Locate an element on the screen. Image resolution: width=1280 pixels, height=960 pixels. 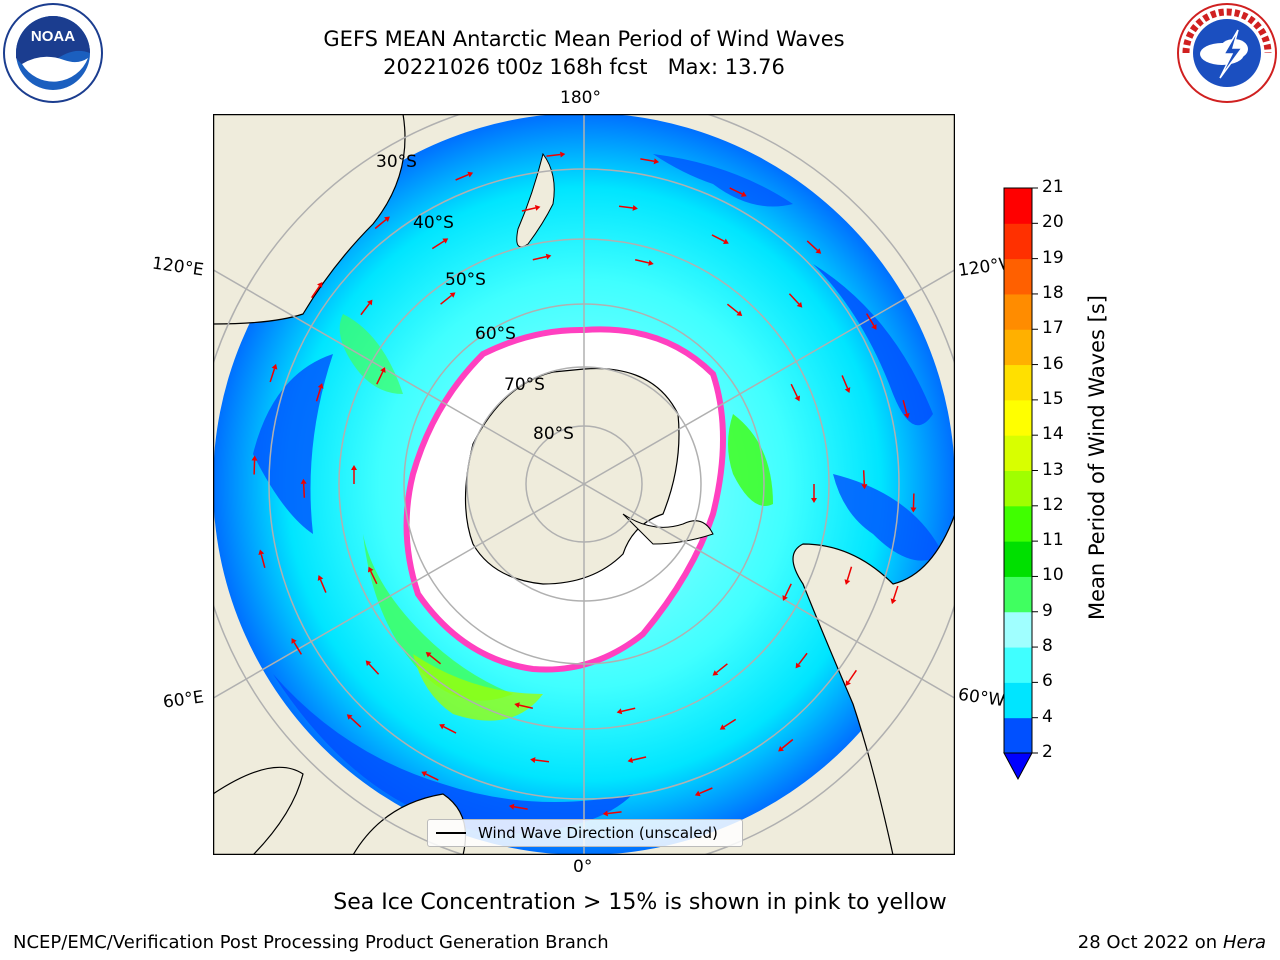
high-period-region is located at coordinates (478, 687).